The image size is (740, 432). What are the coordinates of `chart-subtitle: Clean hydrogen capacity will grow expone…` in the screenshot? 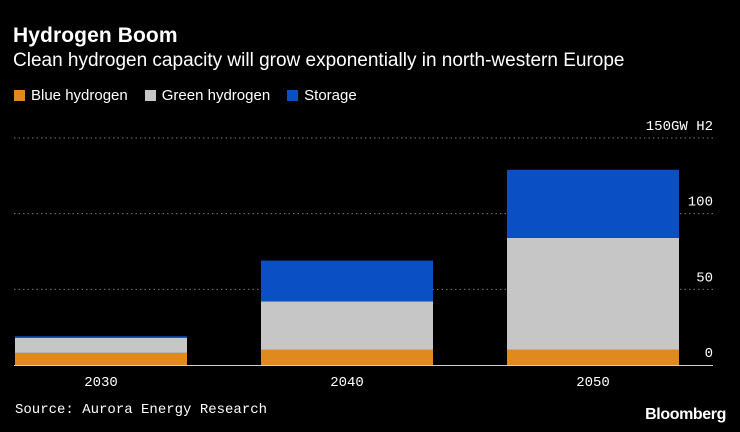 It's located at (319, 60).